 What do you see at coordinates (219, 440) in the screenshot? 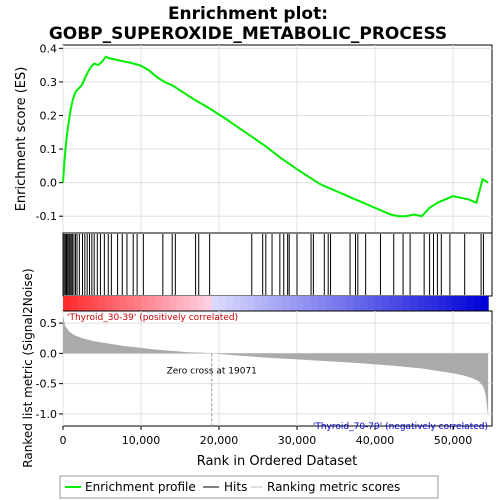
I see `x-tick-label: 20,000` at bounding box center [219, 440].